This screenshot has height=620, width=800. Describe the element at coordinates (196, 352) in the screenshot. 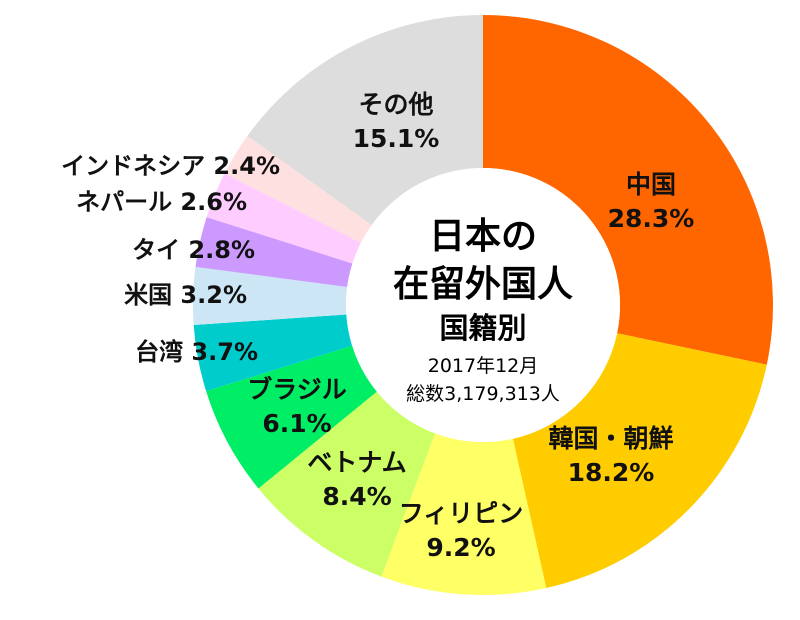

I see `slice-label: 台湾 3.7%` at that location.